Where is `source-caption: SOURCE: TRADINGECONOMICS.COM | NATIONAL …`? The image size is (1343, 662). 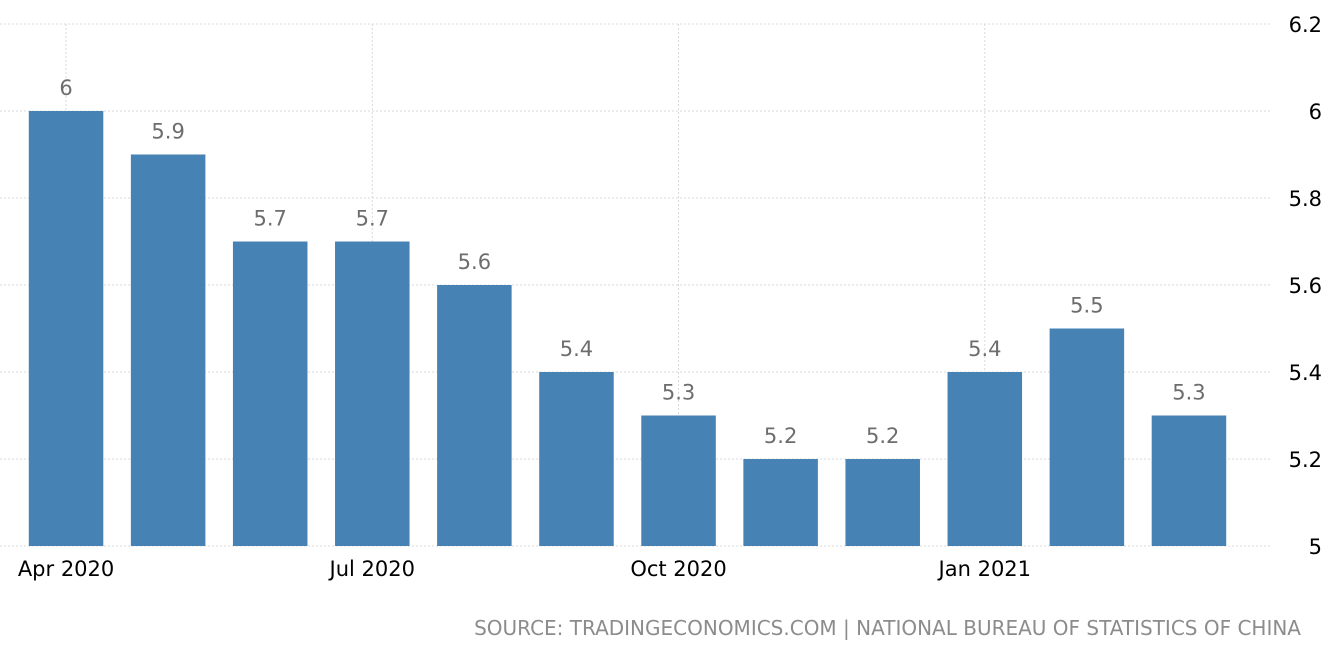
source-caption: SOURCE: TRADINGECONOMICS.COM | NATIONAL … is located at coordinates (887, 628).